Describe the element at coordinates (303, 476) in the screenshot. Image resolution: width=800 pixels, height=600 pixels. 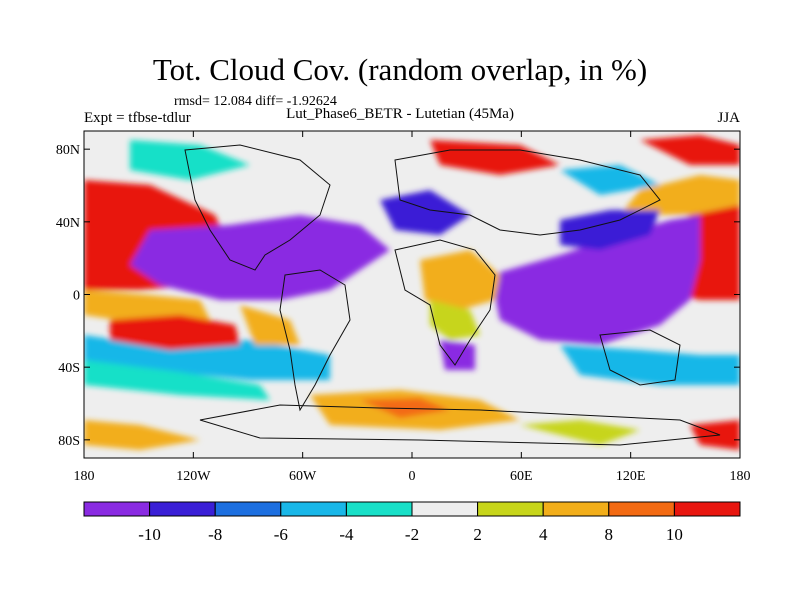
I see `lon-tick-label: 60W` at that location.